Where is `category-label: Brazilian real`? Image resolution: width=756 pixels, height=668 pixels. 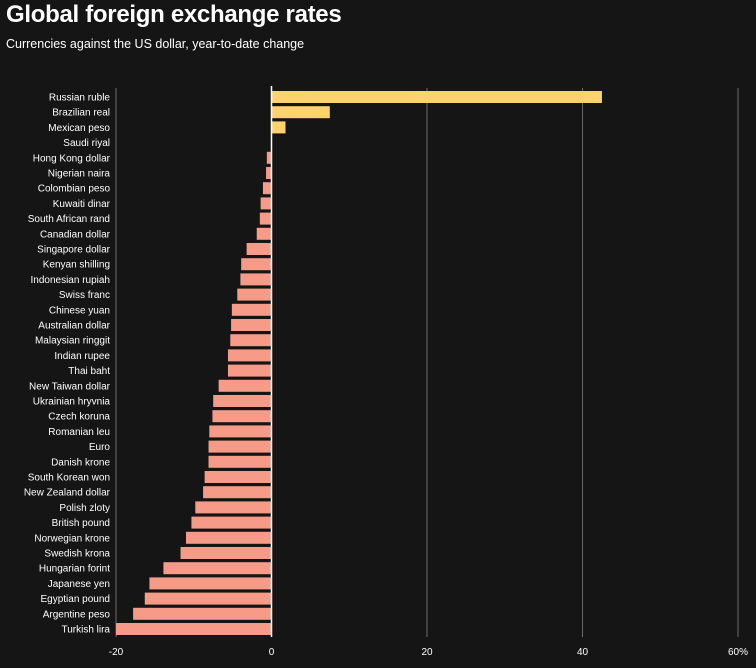 category-label: Brazilian real is located at coordinates (81, 113).